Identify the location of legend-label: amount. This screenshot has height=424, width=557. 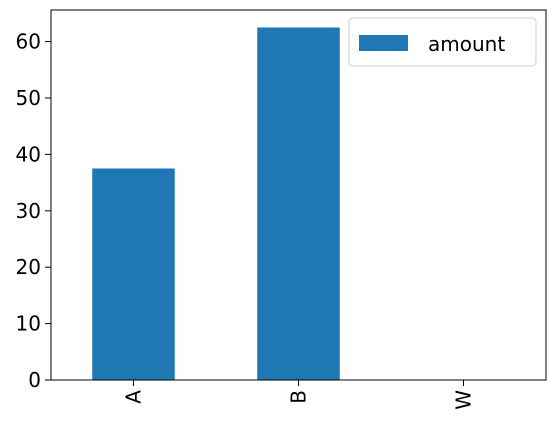
(466, 44).